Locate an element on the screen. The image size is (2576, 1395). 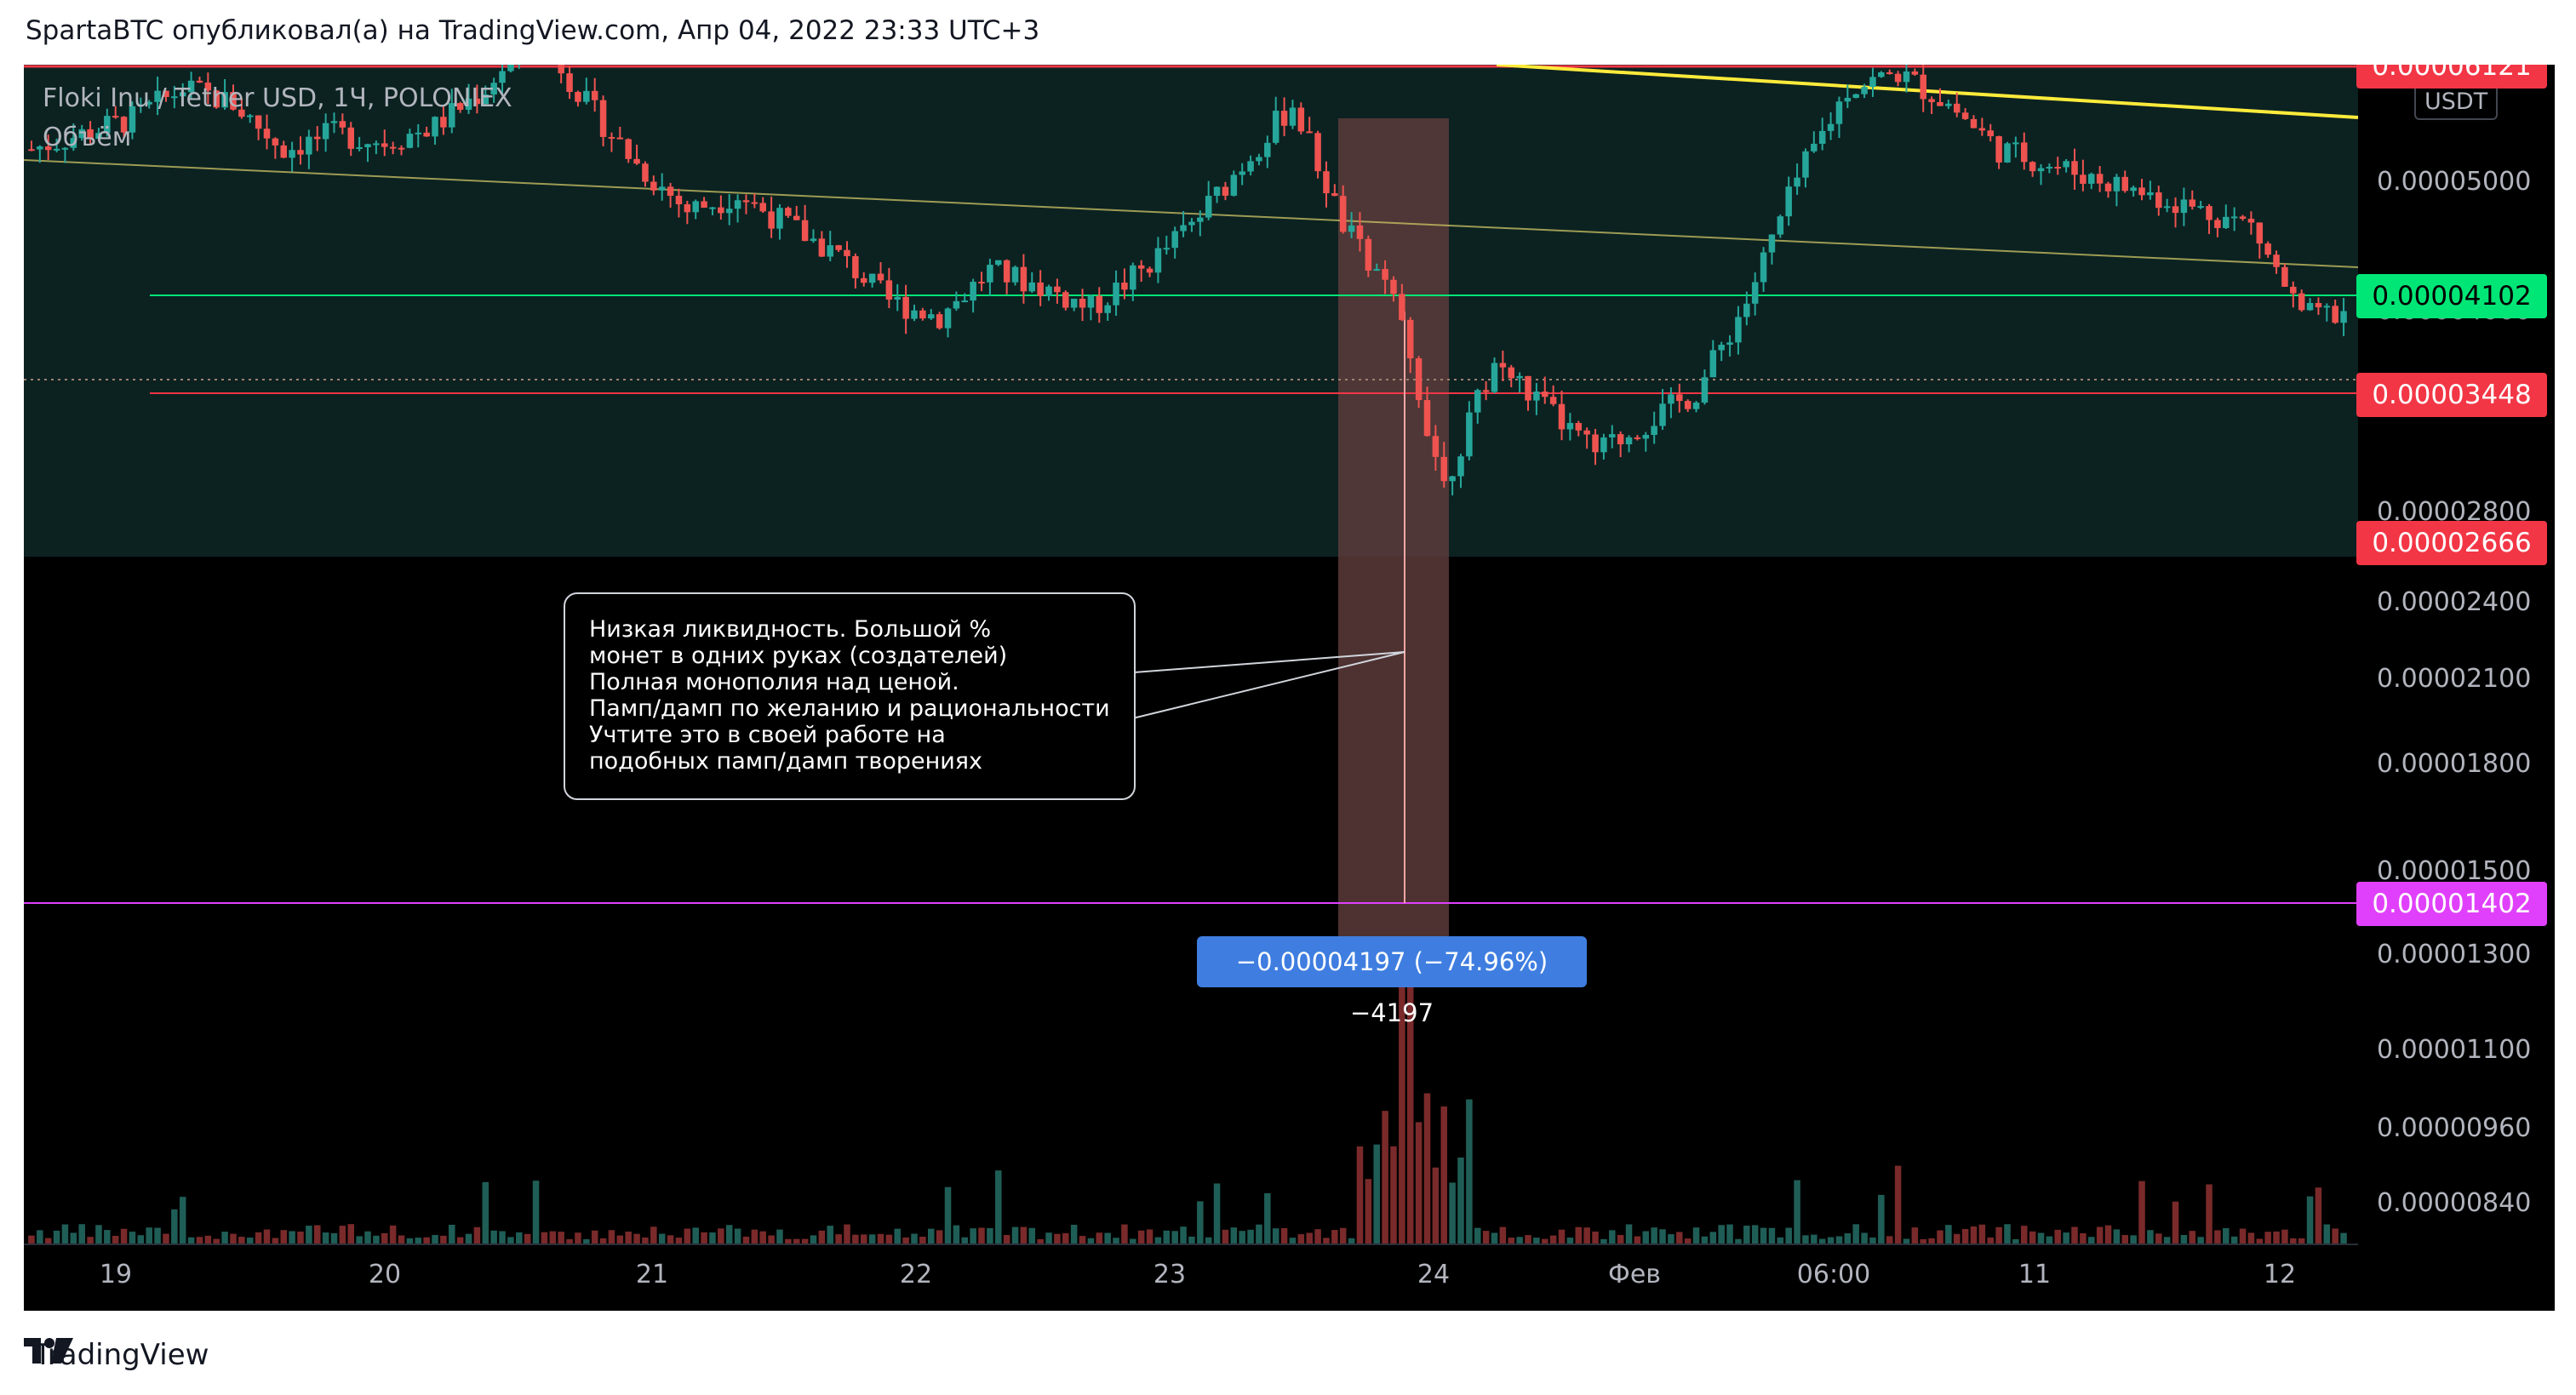
price-tick: 0.00001100 is located at coordinates (2454, 1050).